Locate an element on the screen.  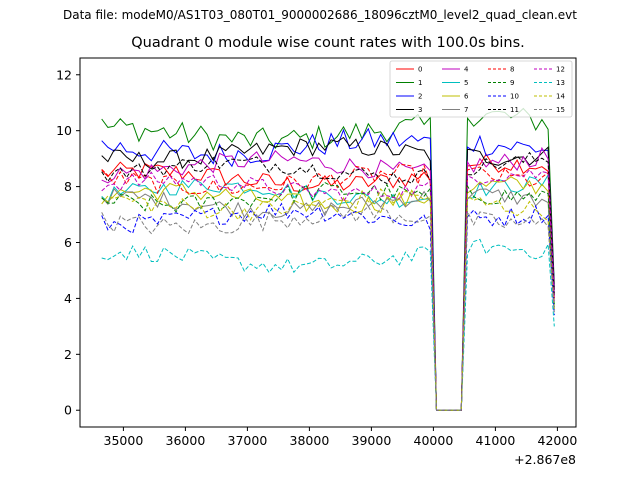
x-tick-label: 40000 is located at coordinates (434, 440).